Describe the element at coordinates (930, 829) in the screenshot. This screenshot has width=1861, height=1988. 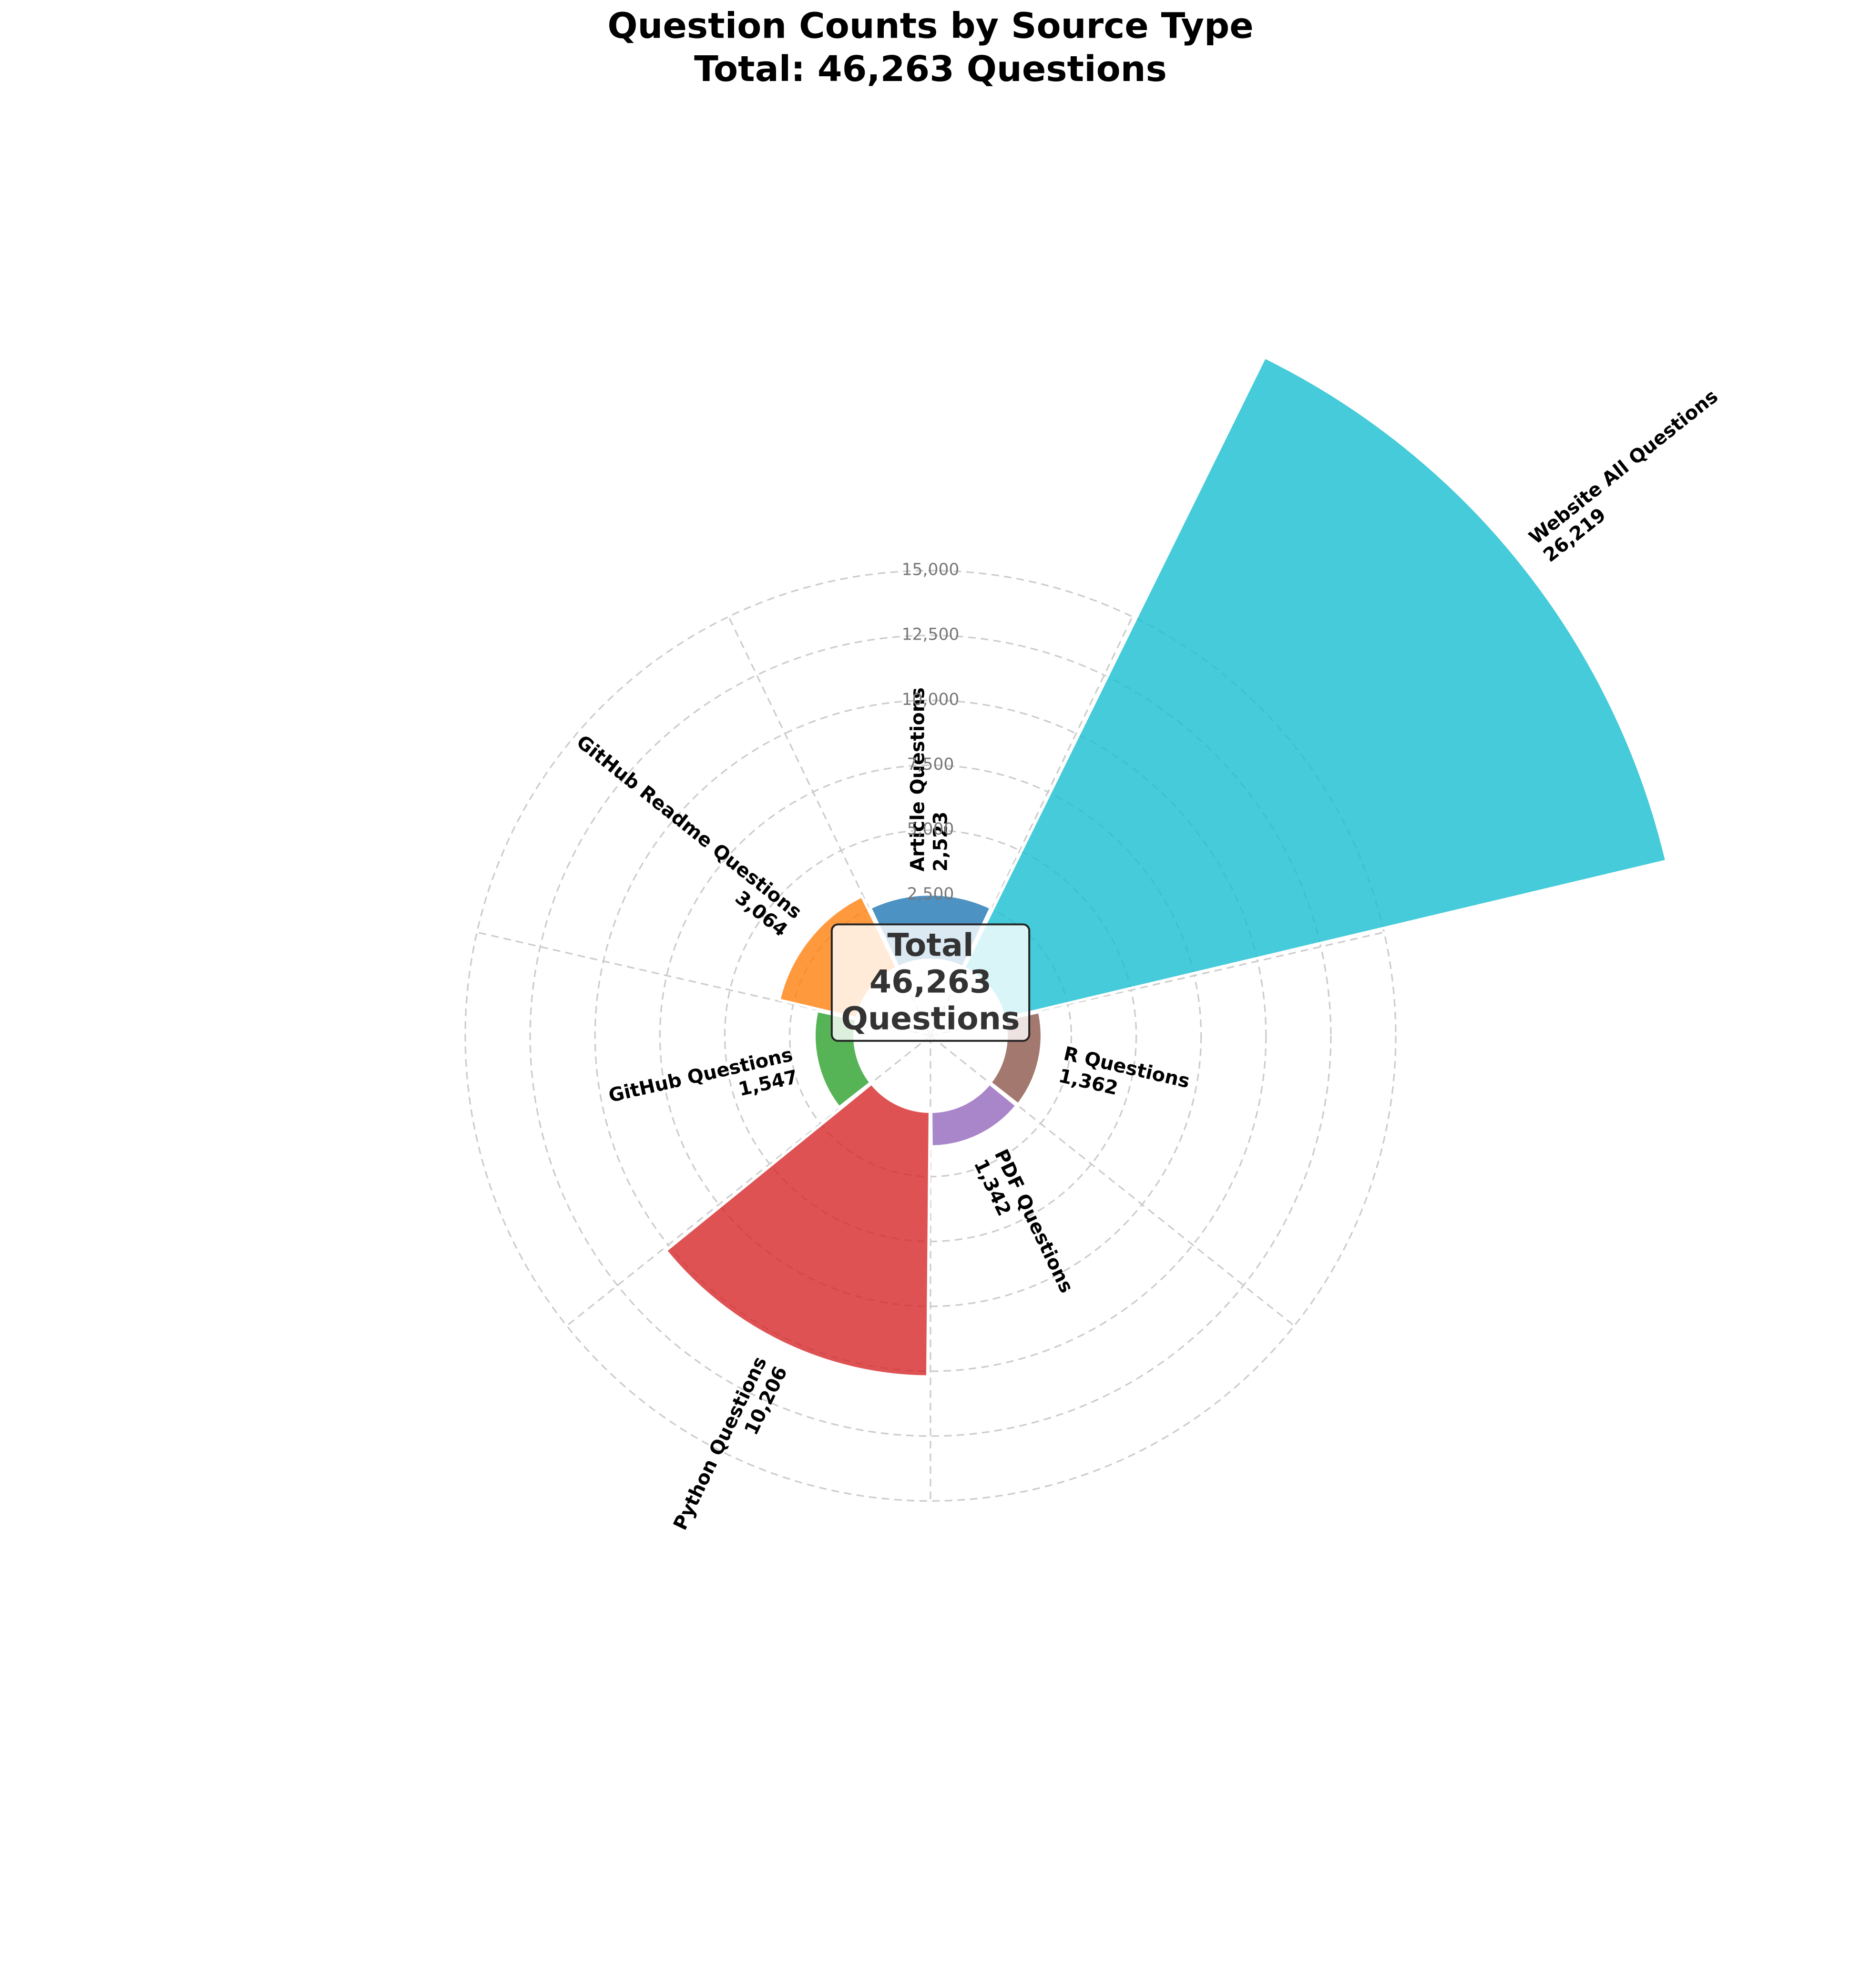
I see `y-tick-label: 5,000` at that location.